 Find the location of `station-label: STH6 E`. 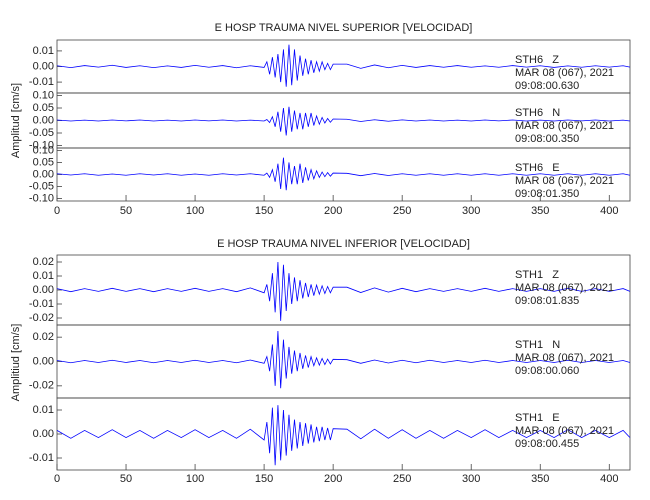

station-label: STH6 E is located at coordinates (537, 168).